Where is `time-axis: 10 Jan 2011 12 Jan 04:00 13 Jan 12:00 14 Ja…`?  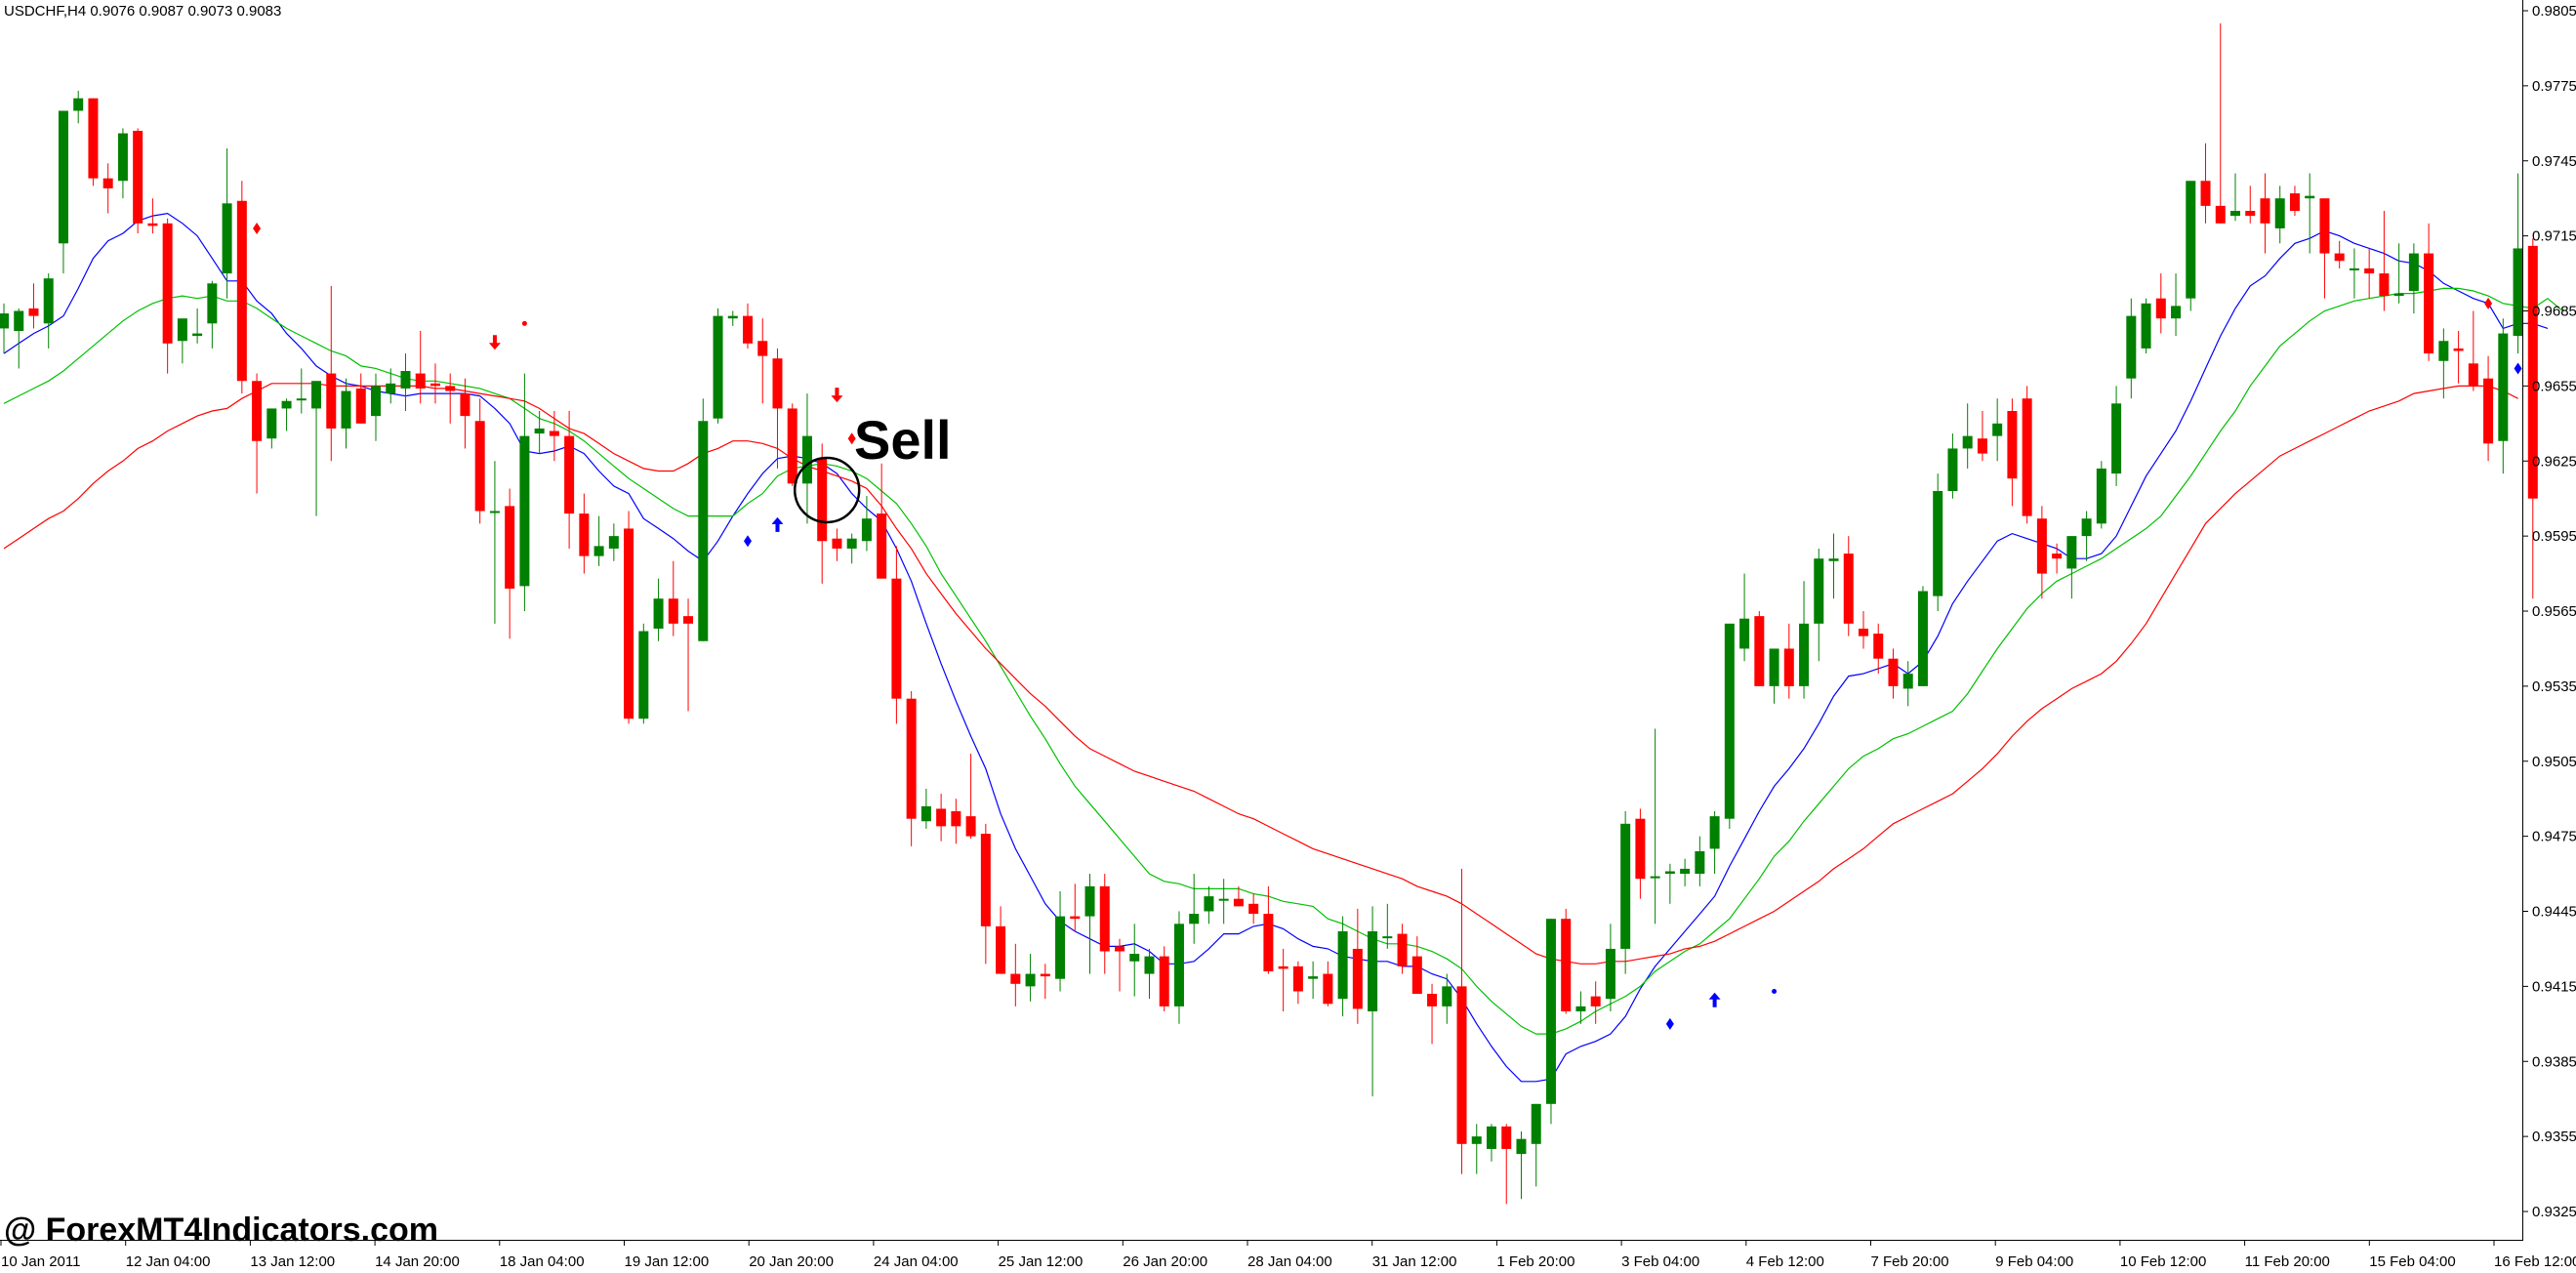 time-axis: 10 Jan 2011 12 Jan 04:00 13 Jan 12:00 14 Ja… is located at coordinates (1288, 1255).